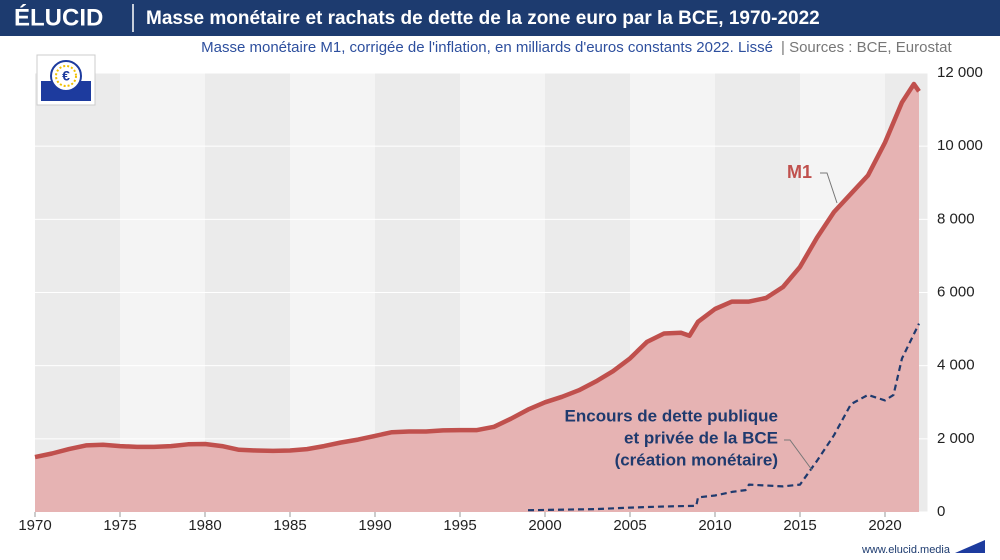  What do you see at coordinates (956, 291) in the screenshot?
I see `y-tick-label: 6 000` at bounding box center [956, 291].